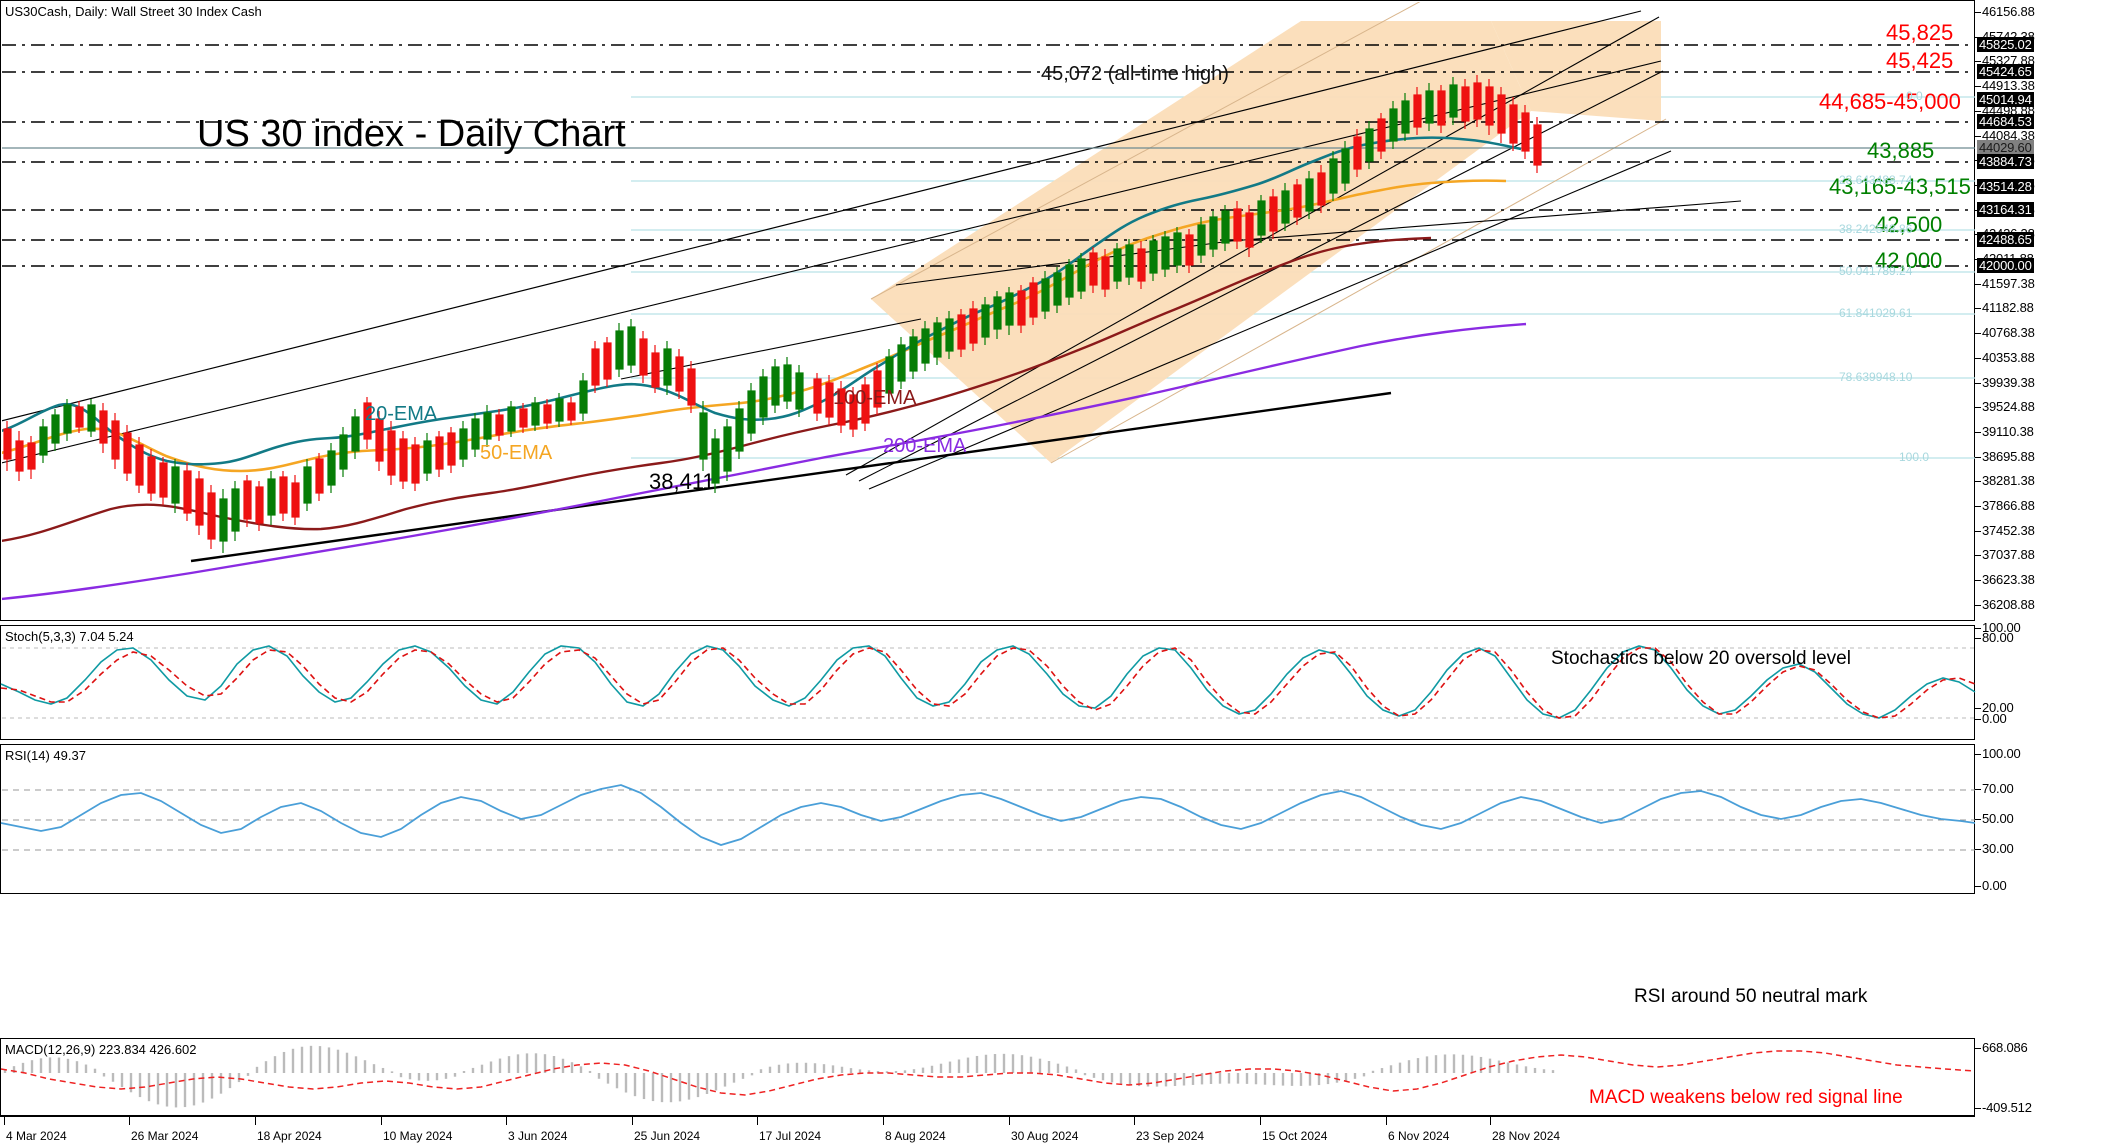  I want to click on rsi-axis-label: 0.00, so click(1994, 885).